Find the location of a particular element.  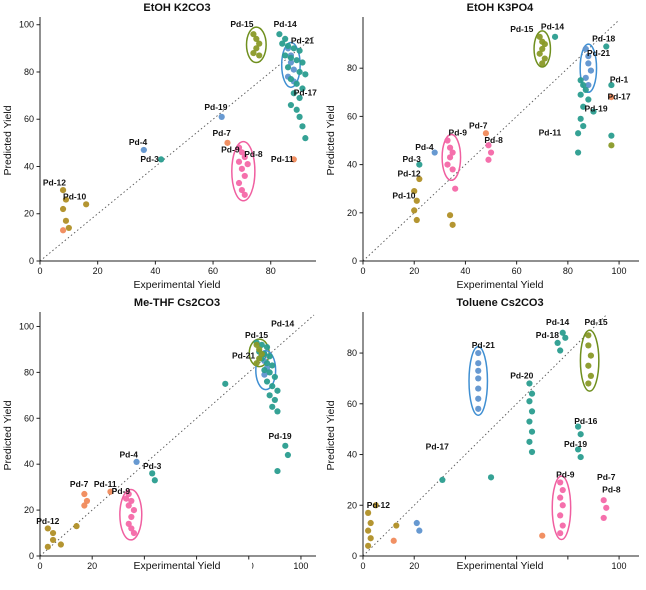

xlabel-backdrop is located at coordinates (500, 565).